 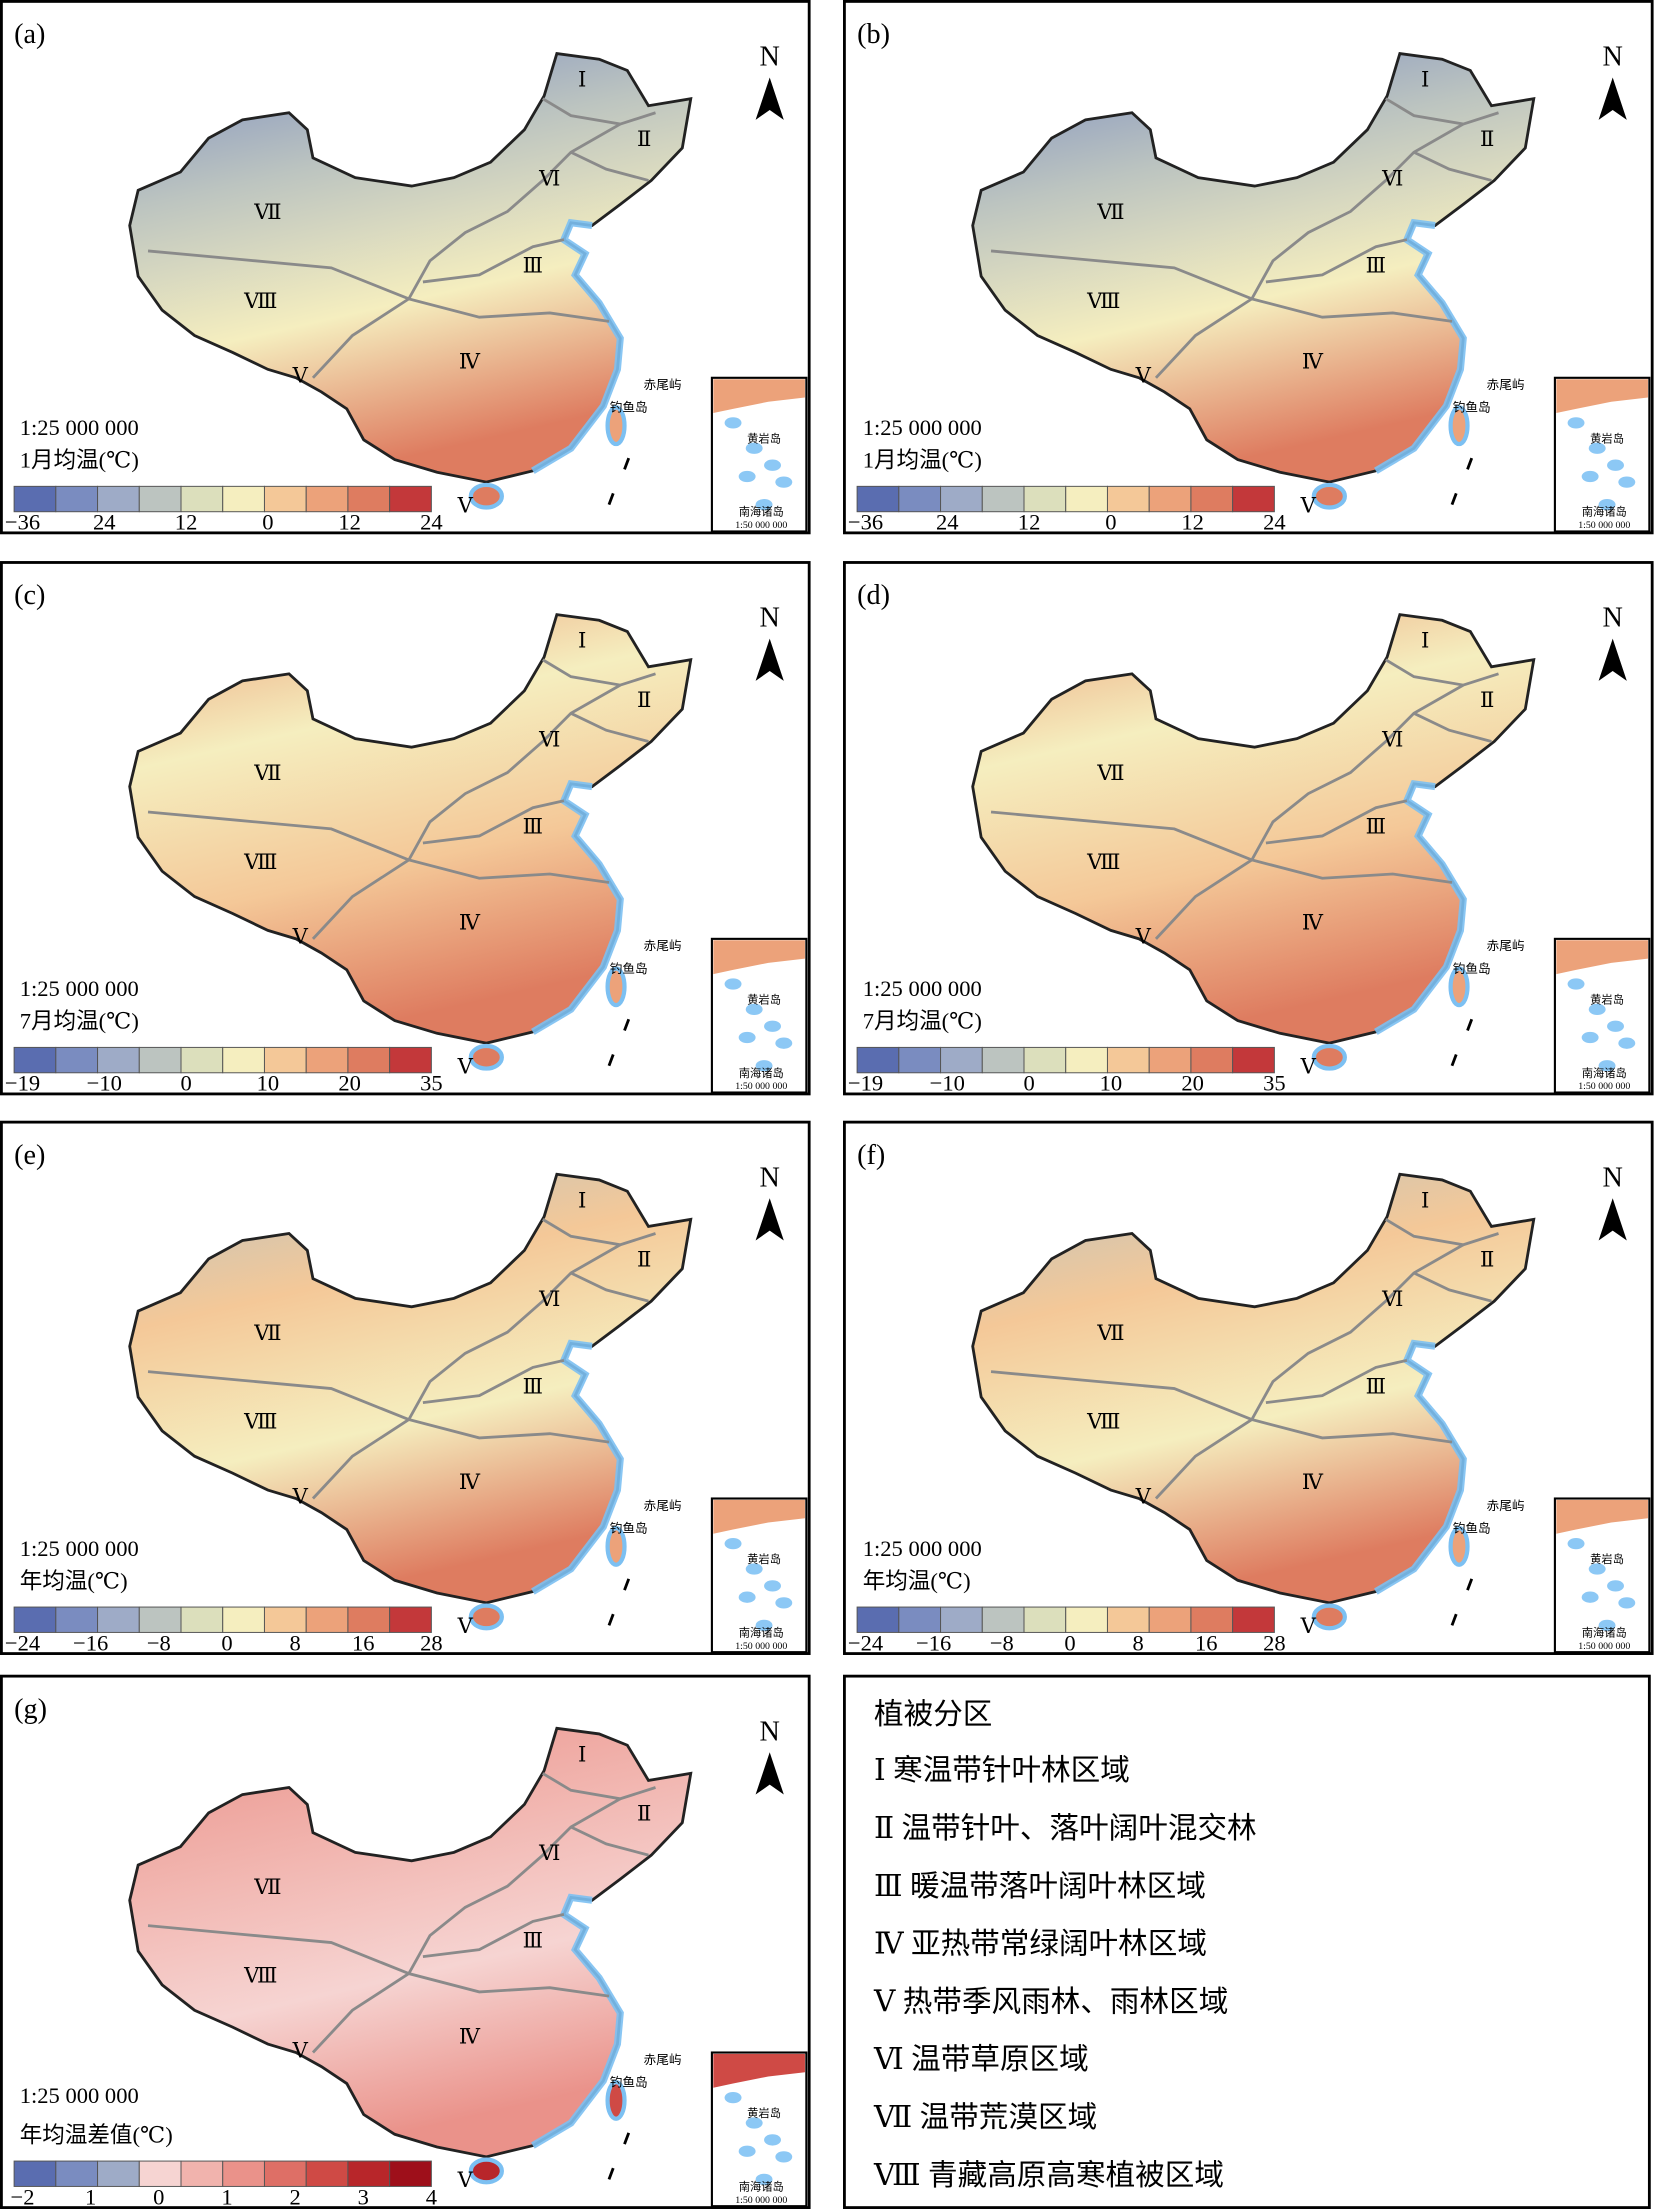 I want to click on colorbar-label: −2, so click(x=23, y=2196).